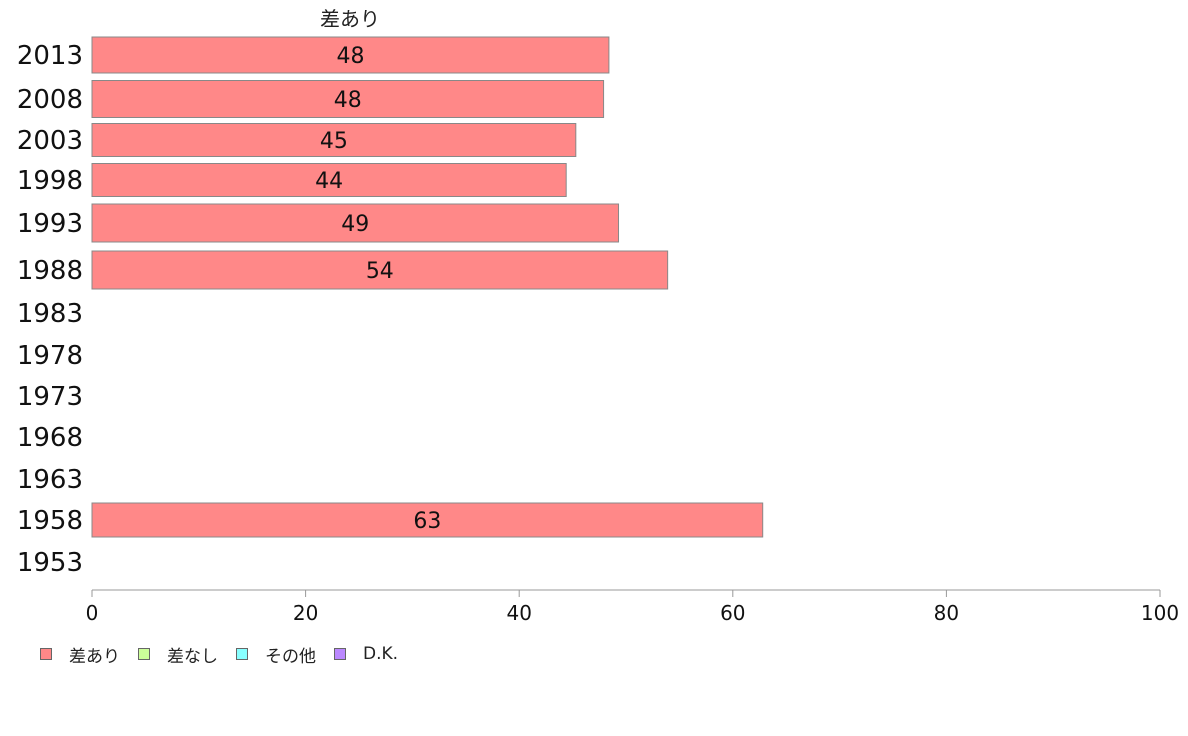 Image resolution: width=1188 pixels, height=736 pixels. Describe the element at coordinates (1160, 613) in the screenshot. I see `x-tick-label: 100` at that location.